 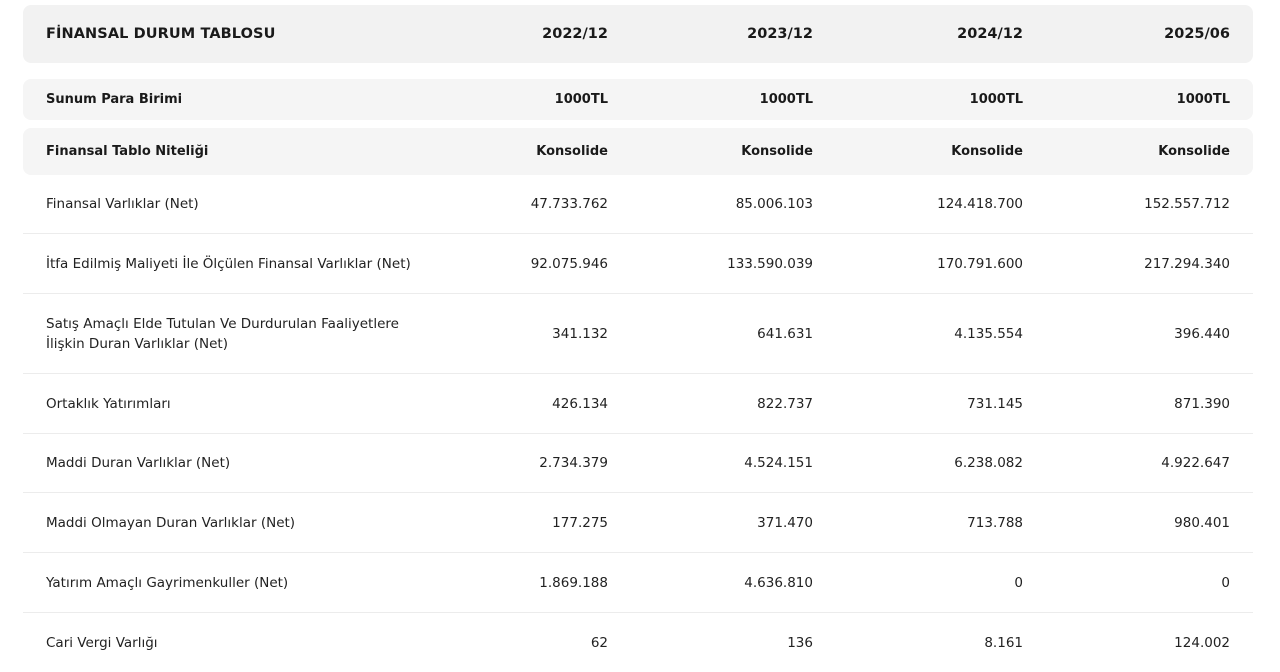 What do you see at coordinates (580, 403) in the screenshot?
I see `cell-value: 426.134` at bounding box center [580, 403].